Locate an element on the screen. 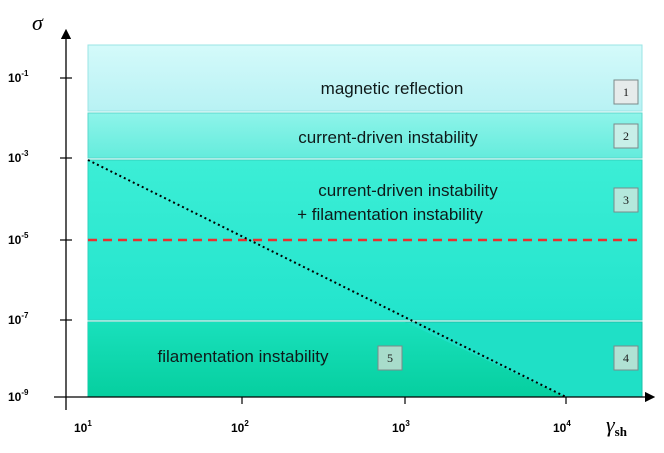 The width and height of the screenshot is (664, 453). region-5-label: filamentation instability is located at coordinates (243, 356).